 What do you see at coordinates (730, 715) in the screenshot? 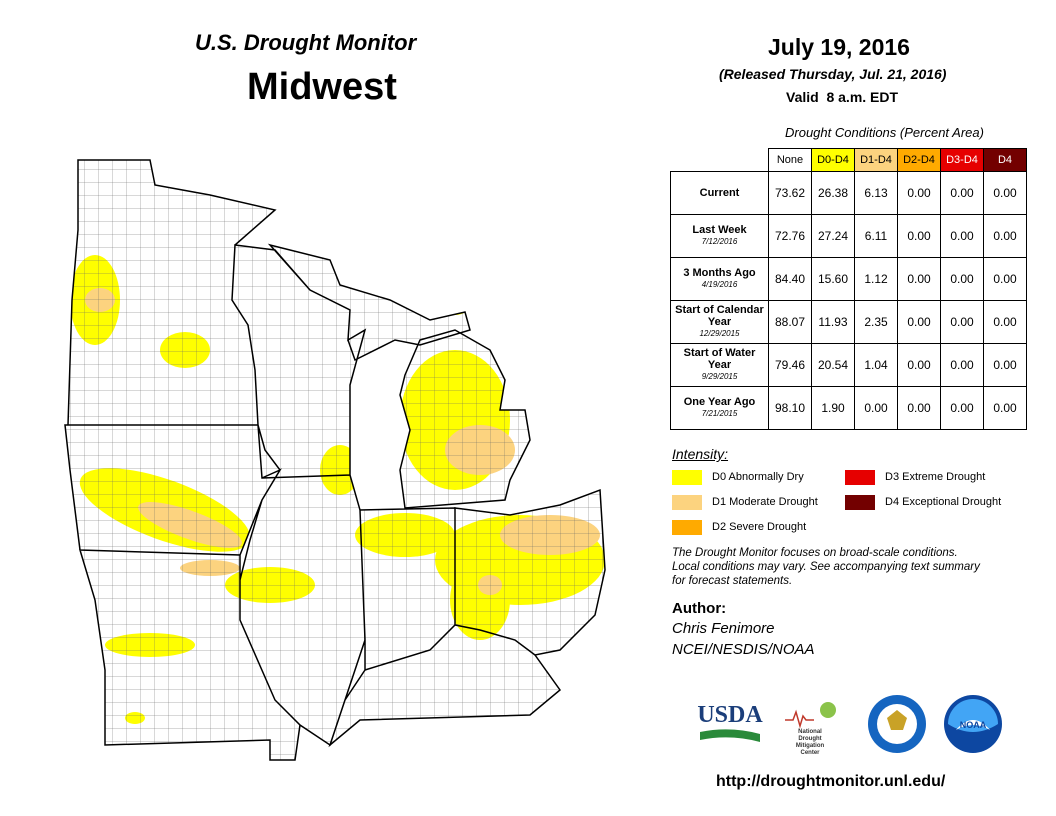
I see `usda-logo: USDA` at bounding box center [730, 715].